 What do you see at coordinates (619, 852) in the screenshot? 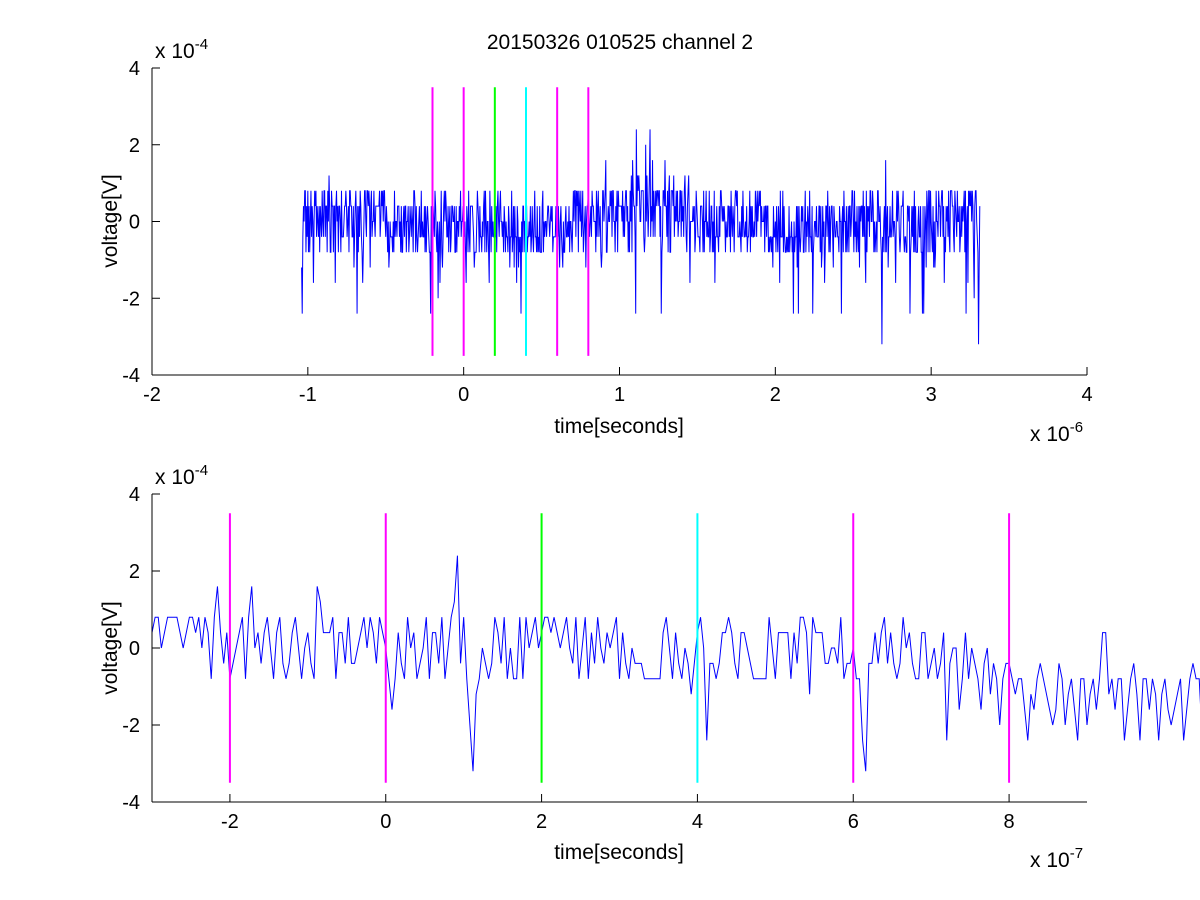
I see `bottom-plot-xlabel: time[seconds]` at bounding box center [619, 852].